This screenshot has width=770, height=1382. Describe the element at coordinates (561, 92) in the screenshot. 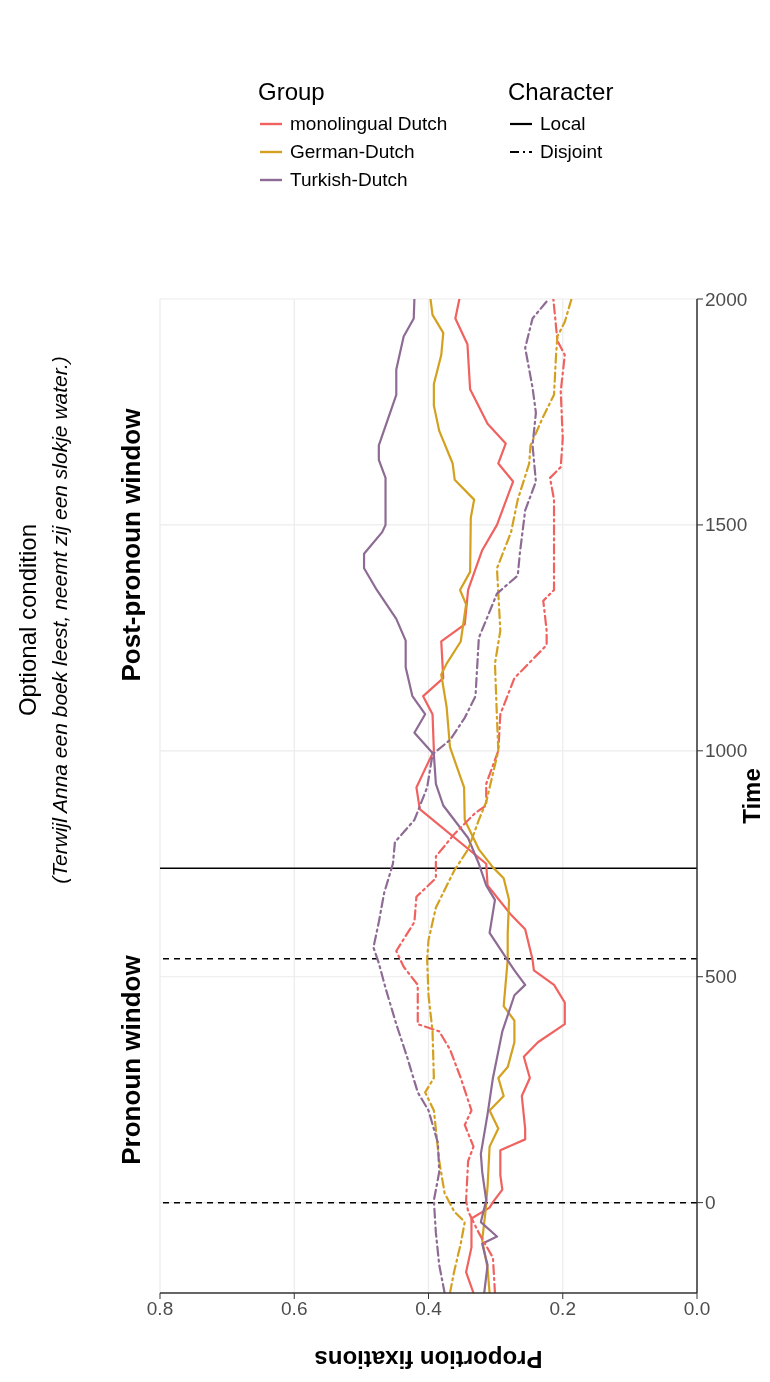

I see `text: Character` at that location.